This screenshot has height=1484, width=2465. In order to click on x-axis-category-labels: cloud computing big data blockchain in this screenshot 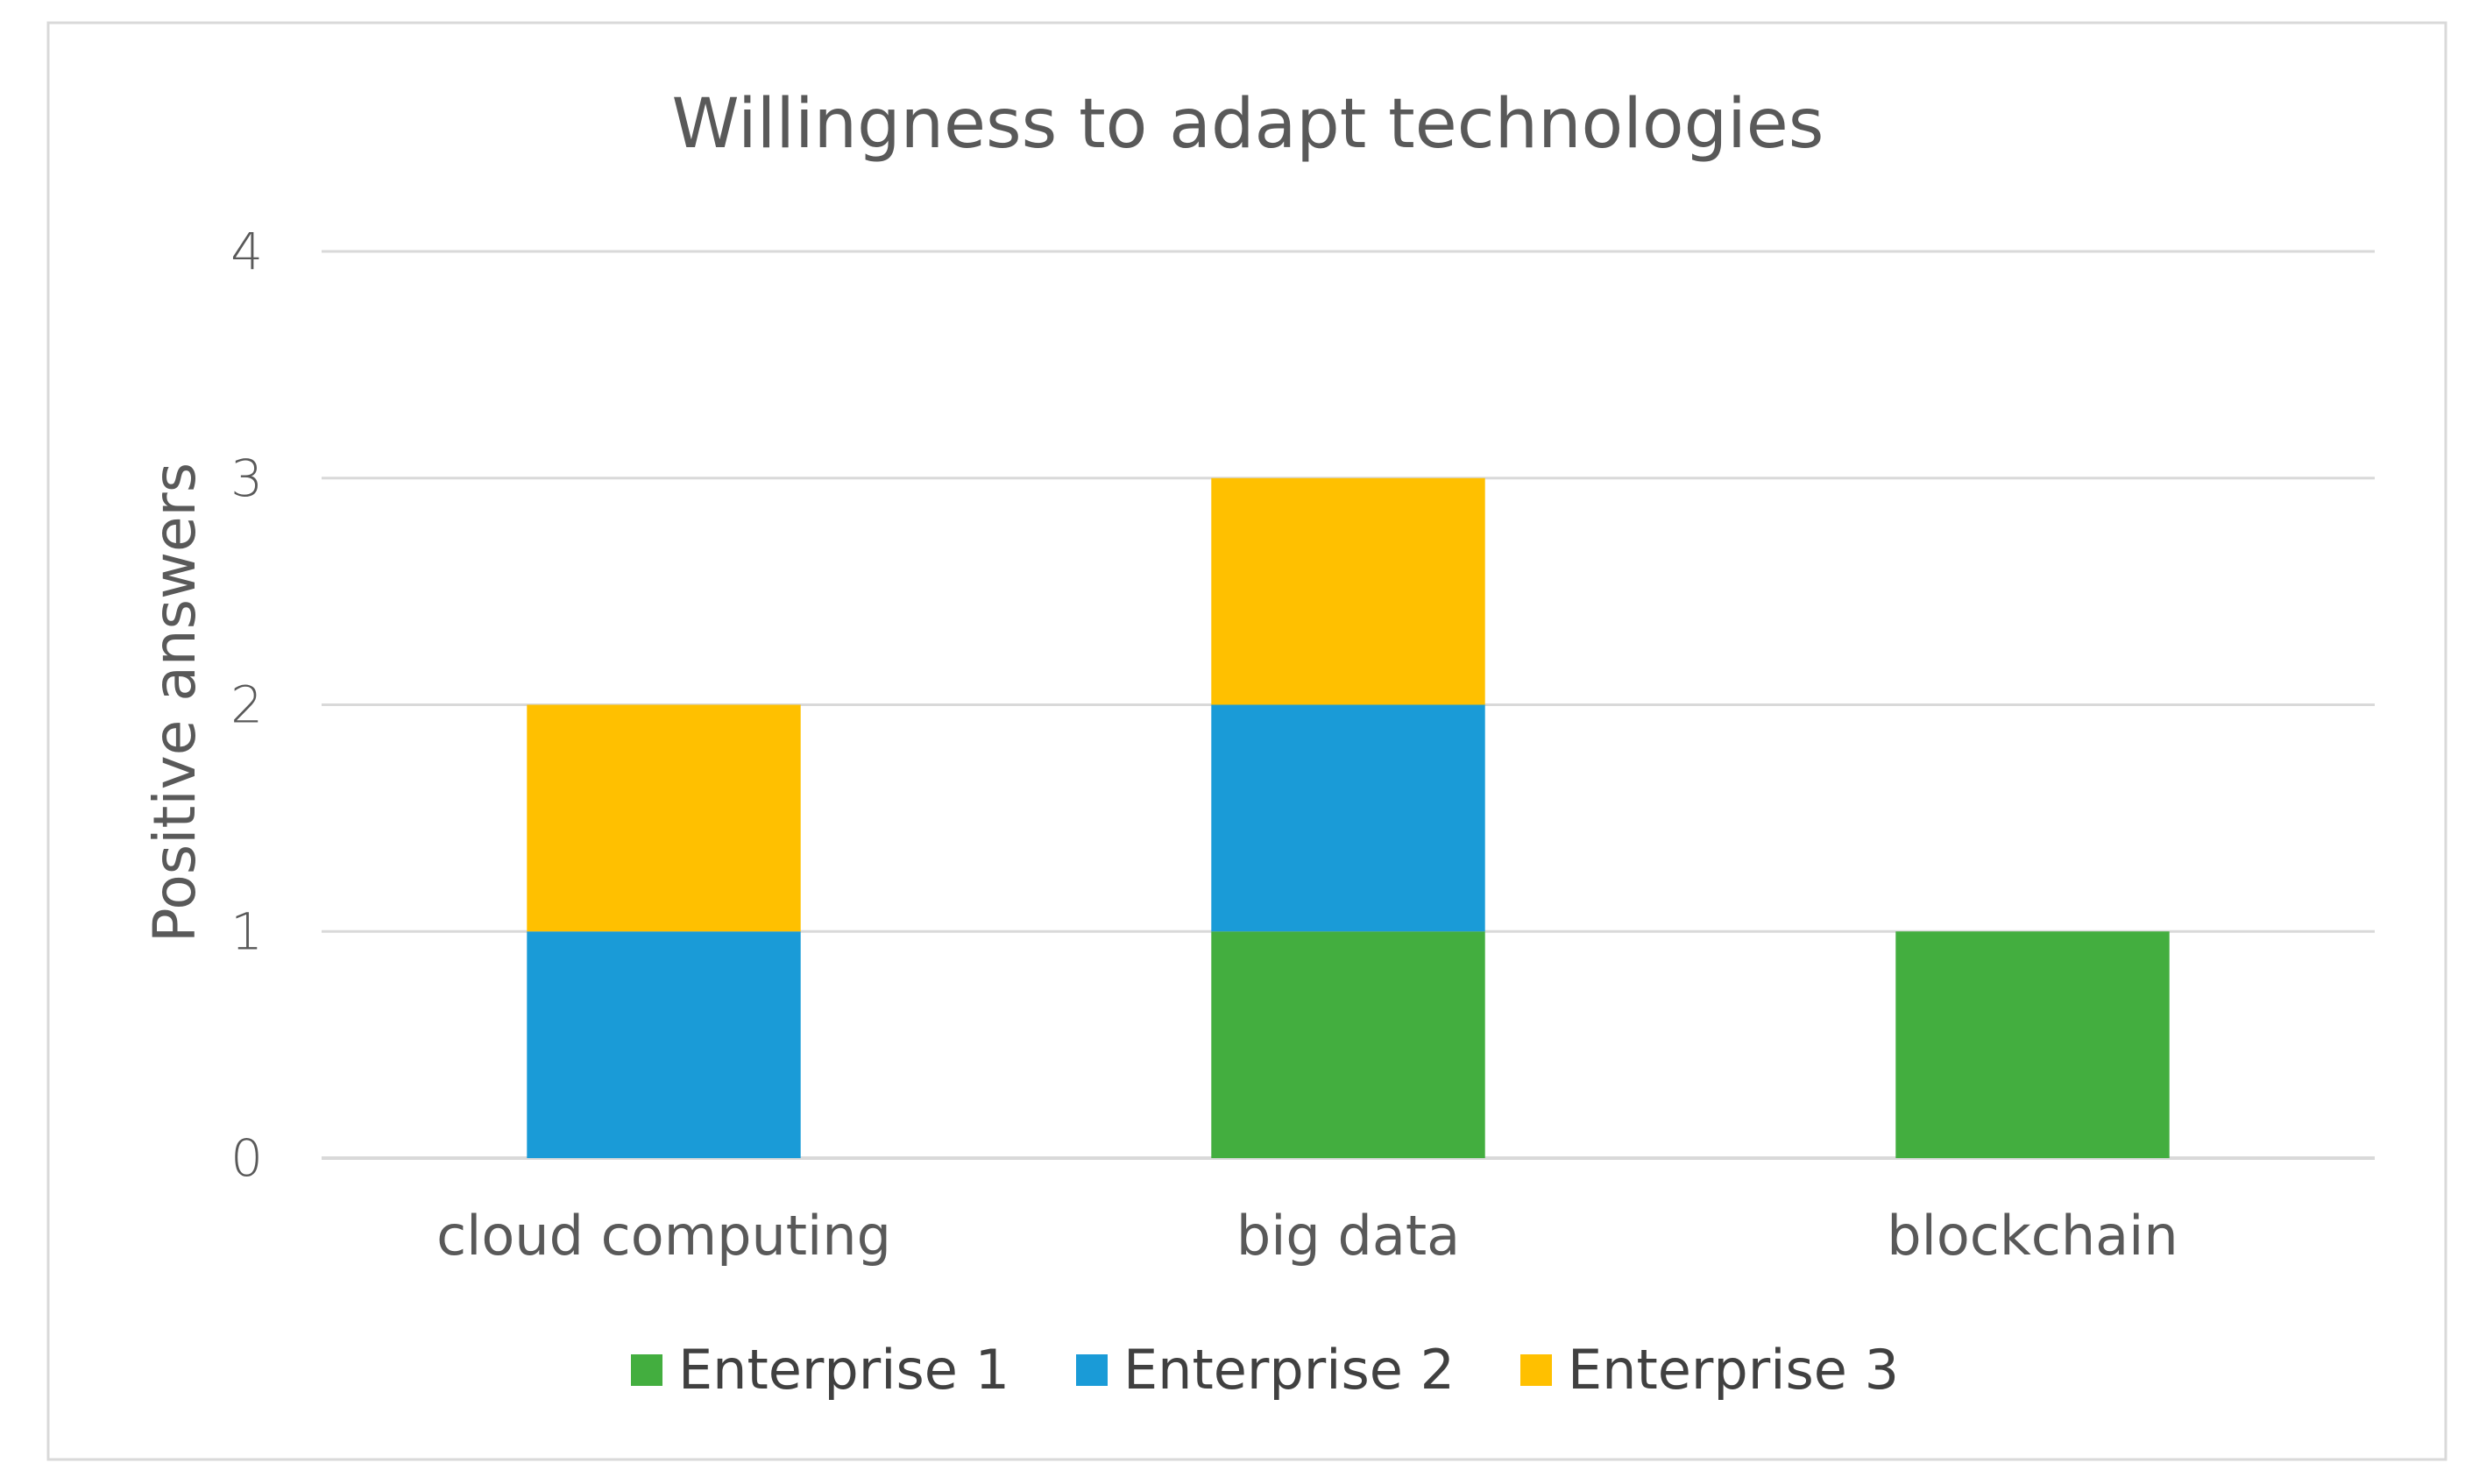, I will do `click(1307, 1236)`.